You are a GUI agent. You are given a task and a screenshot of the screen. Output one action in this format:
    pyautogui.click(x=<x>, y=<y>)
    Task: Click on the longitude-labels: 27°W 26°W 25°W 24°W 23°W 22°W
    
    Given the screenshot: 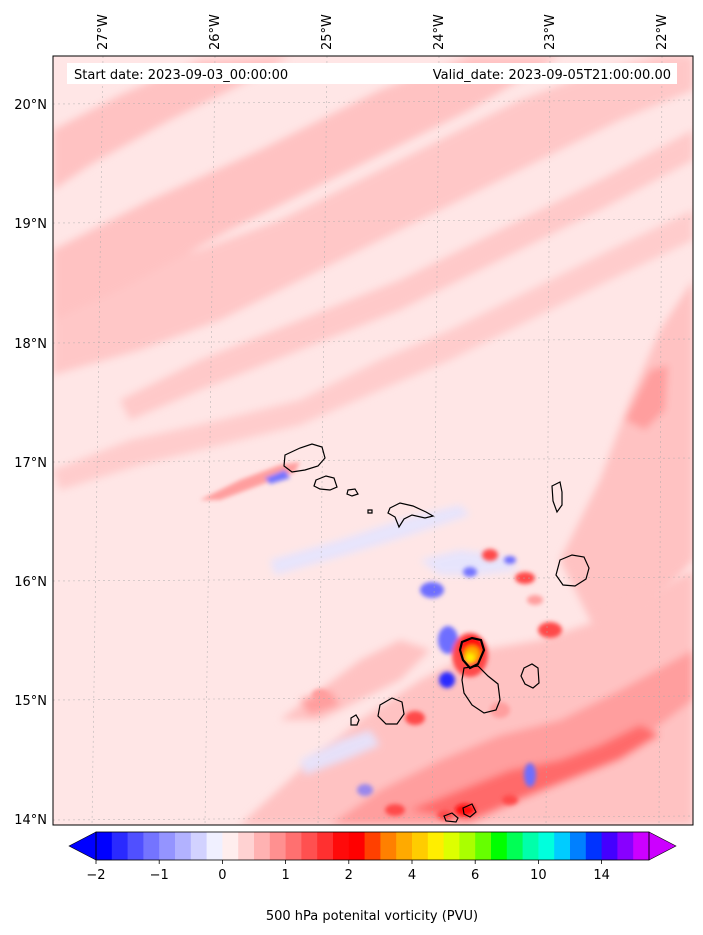 What is the action you would take?
    pyautogui.click(x=383, y=32)
    